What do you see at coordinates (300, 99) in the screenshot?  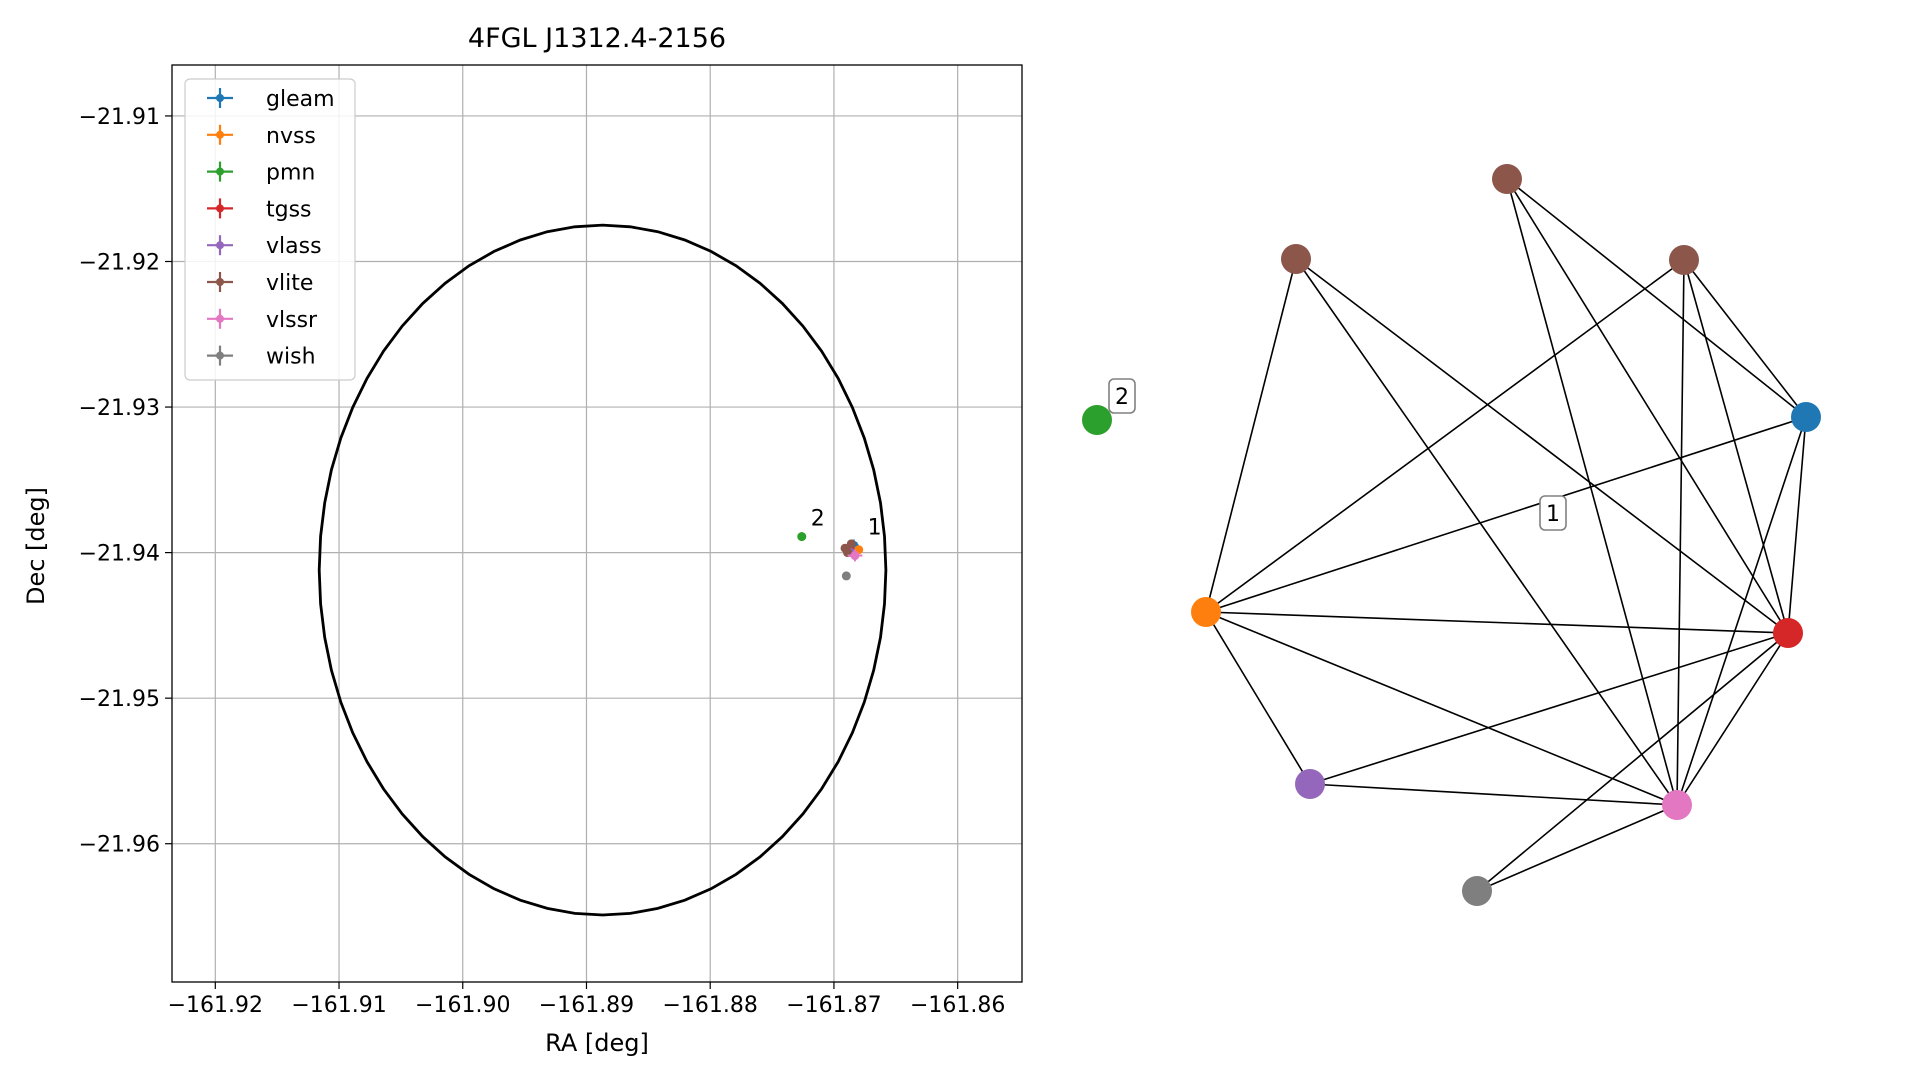 I see `legend-label: gleam` at bounding box center [300, 99].